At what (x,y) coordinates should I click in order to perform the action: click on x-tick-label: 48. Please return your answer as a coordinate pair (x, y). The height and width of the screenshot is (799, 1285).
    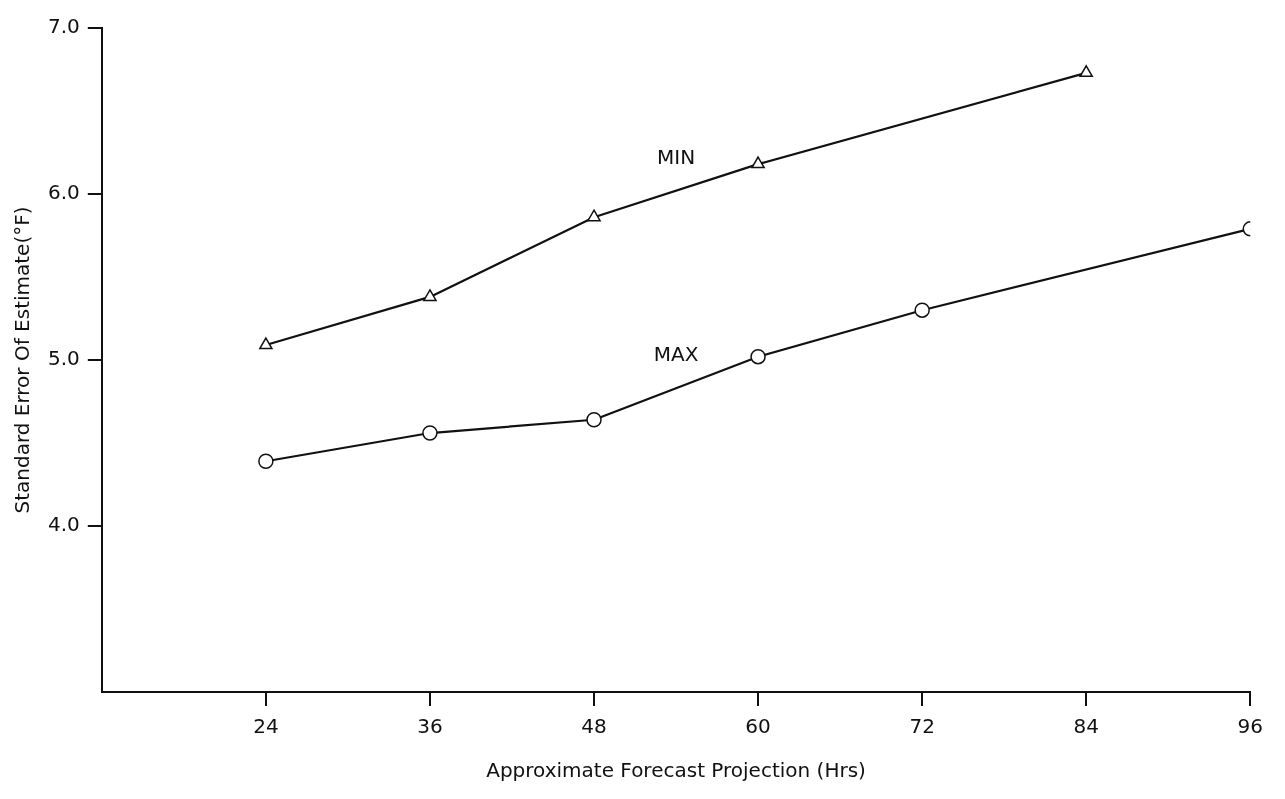
    Looking at the image, I should click on (594, 726).